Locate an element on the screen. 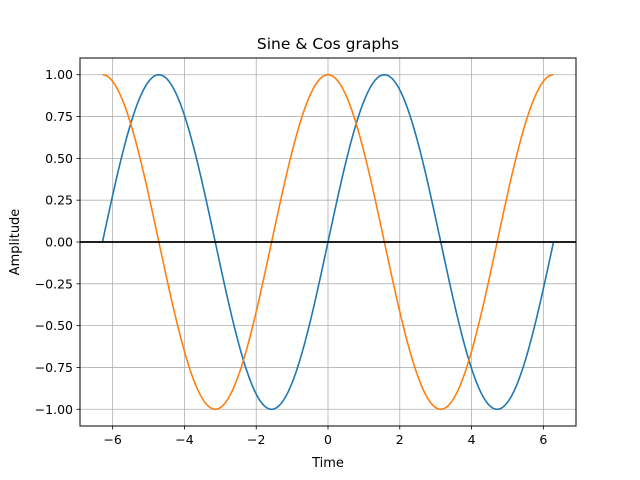 Image resolution: width=640 pixels, height=480 pixels. y-axis-label: Amplitude is located at coordinates (15, 242).